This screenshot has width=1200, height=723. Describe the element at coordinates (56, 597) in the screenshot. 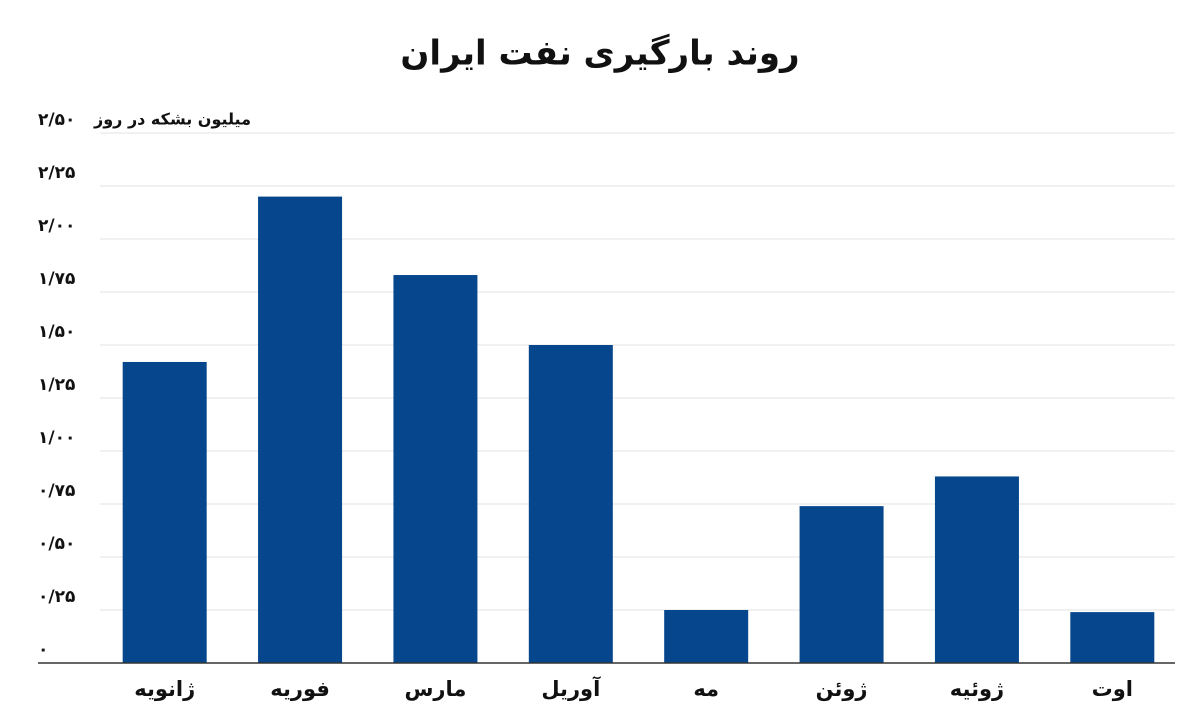

I see `y-tick-label: ۰/۲۵` at that location.